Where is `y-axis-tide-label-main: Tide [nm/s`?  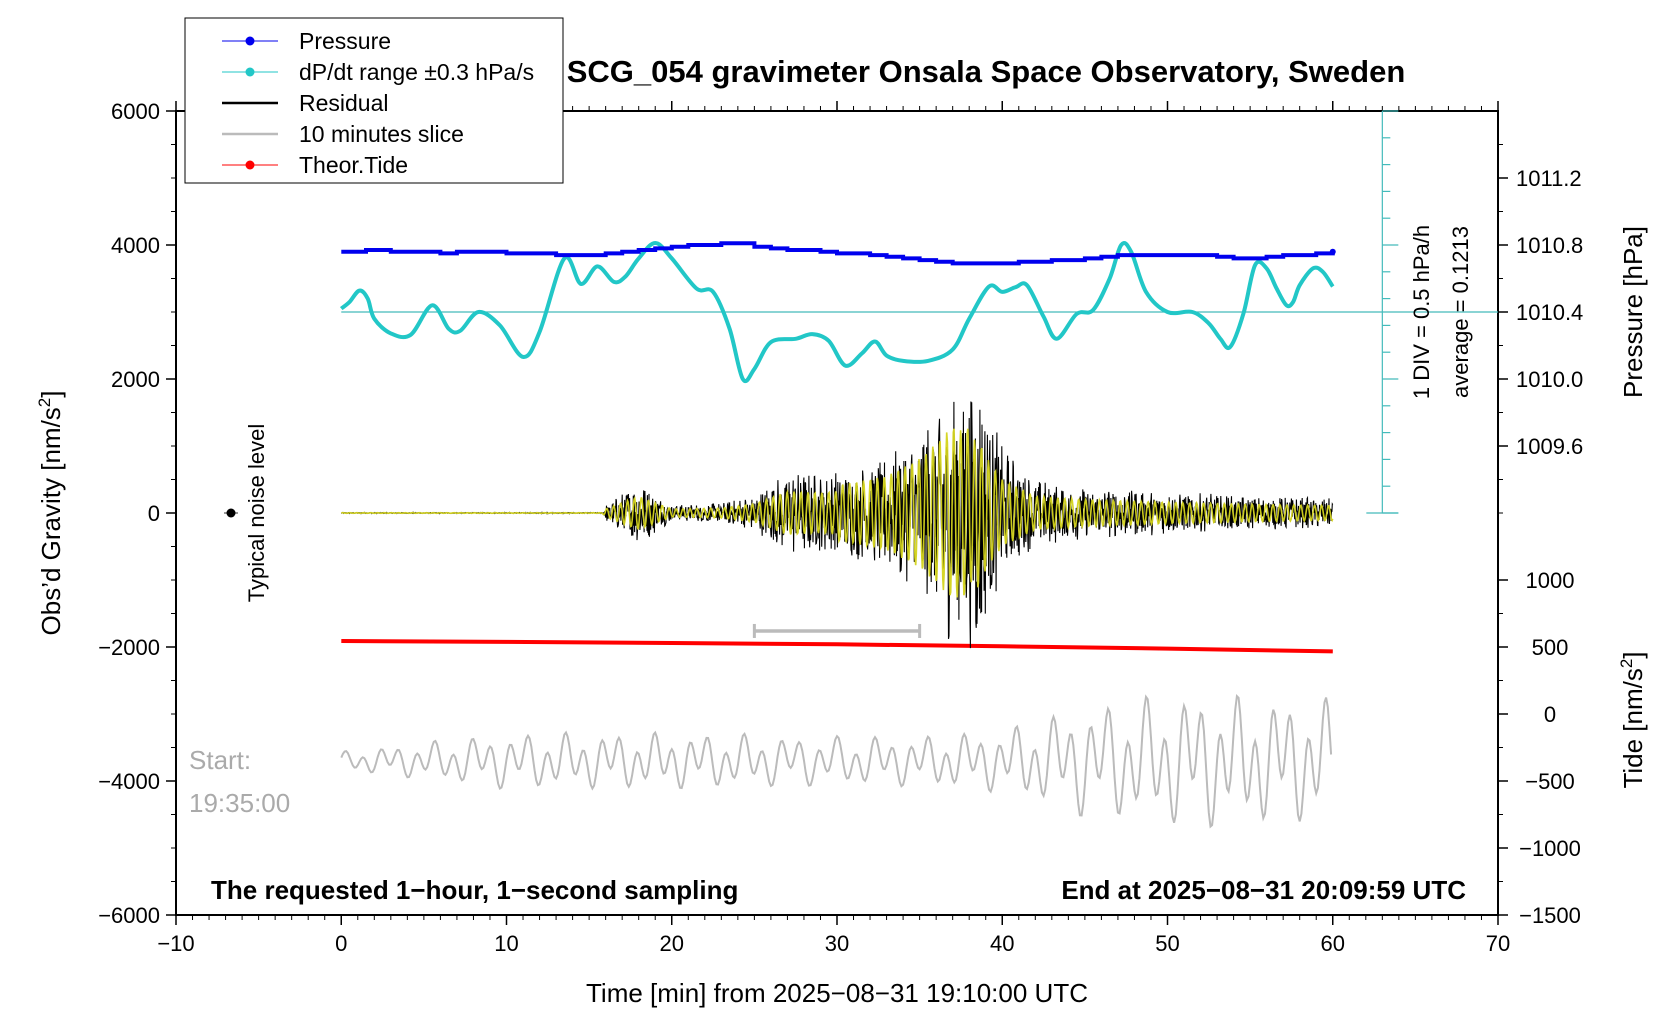 y-axis-tide-label-main: Tide [nm/s is located at coordinates (1633, 728).